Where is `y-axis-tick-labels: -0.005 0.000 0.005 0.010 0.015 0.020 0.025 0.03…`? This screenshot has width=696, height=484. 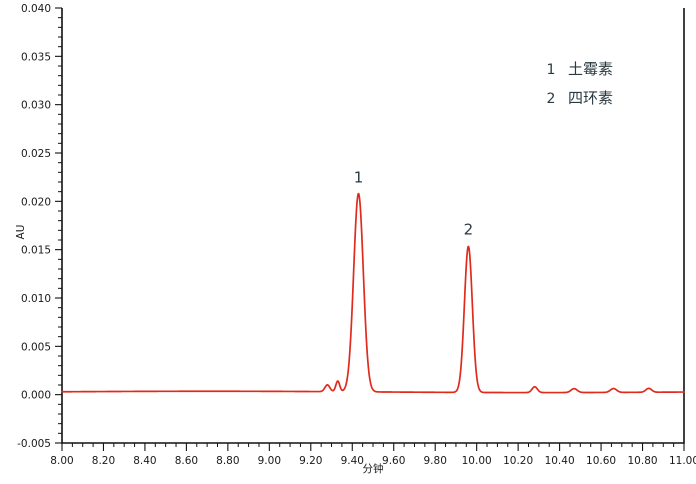
y-axis-tick-labels: -0.005 0.000 0.005 0.010 0.015 0.020 0.025 0.03… is located at coordinates (34, 226).